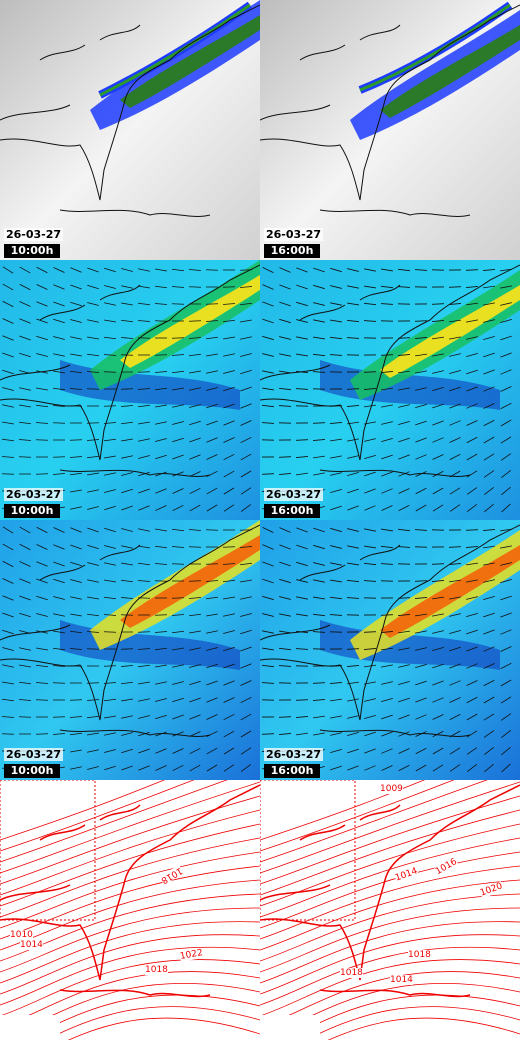 Image resolution: width=520 pixels, height=1040 pixels. What do you see at coordinates (390, 390) in the screenshot?
I see `map-image` at bounding box center [390, 390].